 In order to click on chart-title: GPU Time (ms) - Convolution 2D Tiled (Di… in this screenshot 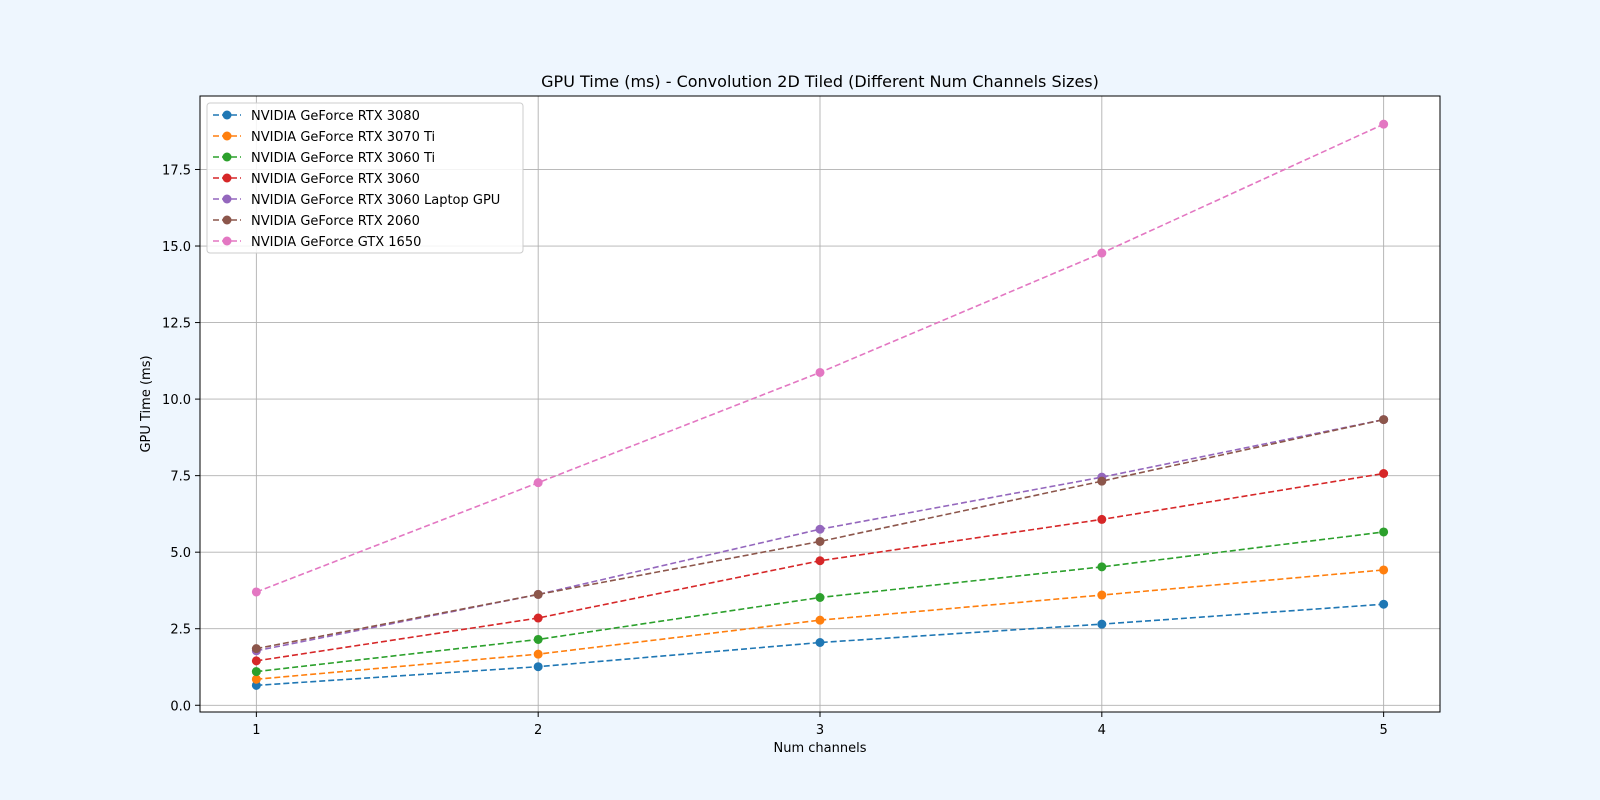, I will do `click(820, 81)`.